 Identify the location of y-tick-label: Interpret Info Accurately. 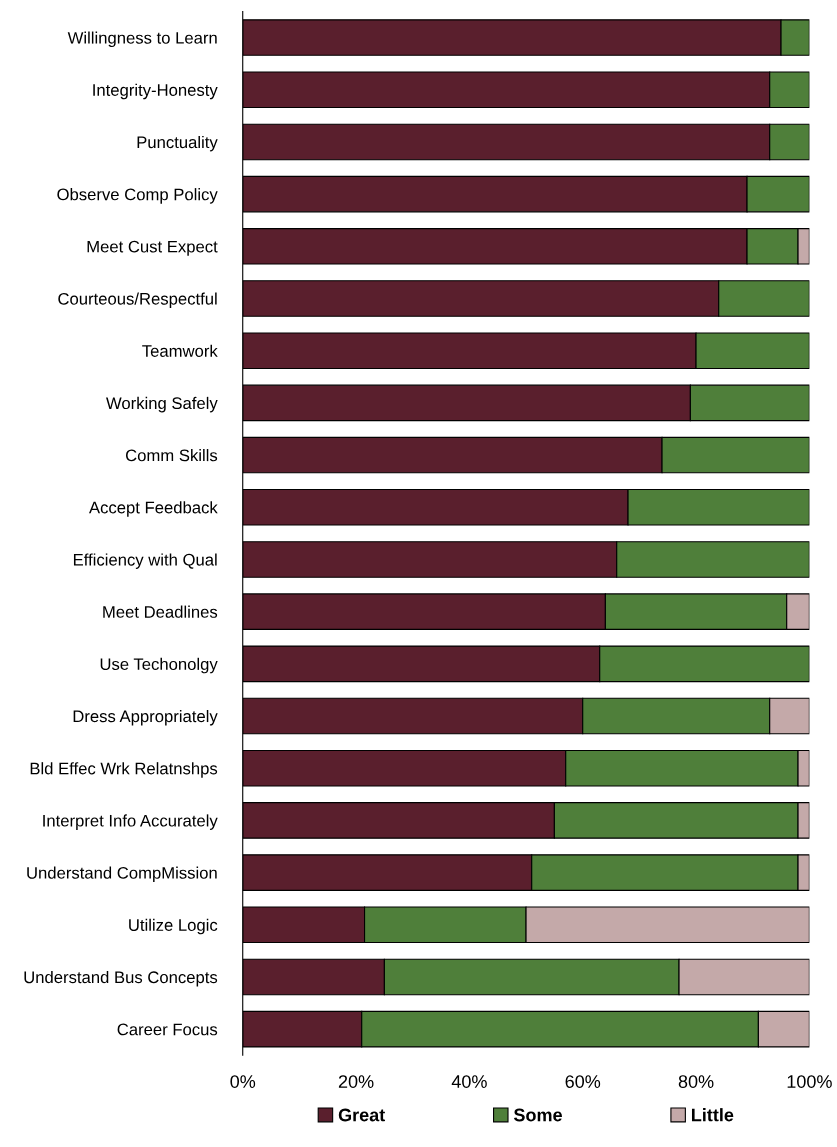
(130, 822).